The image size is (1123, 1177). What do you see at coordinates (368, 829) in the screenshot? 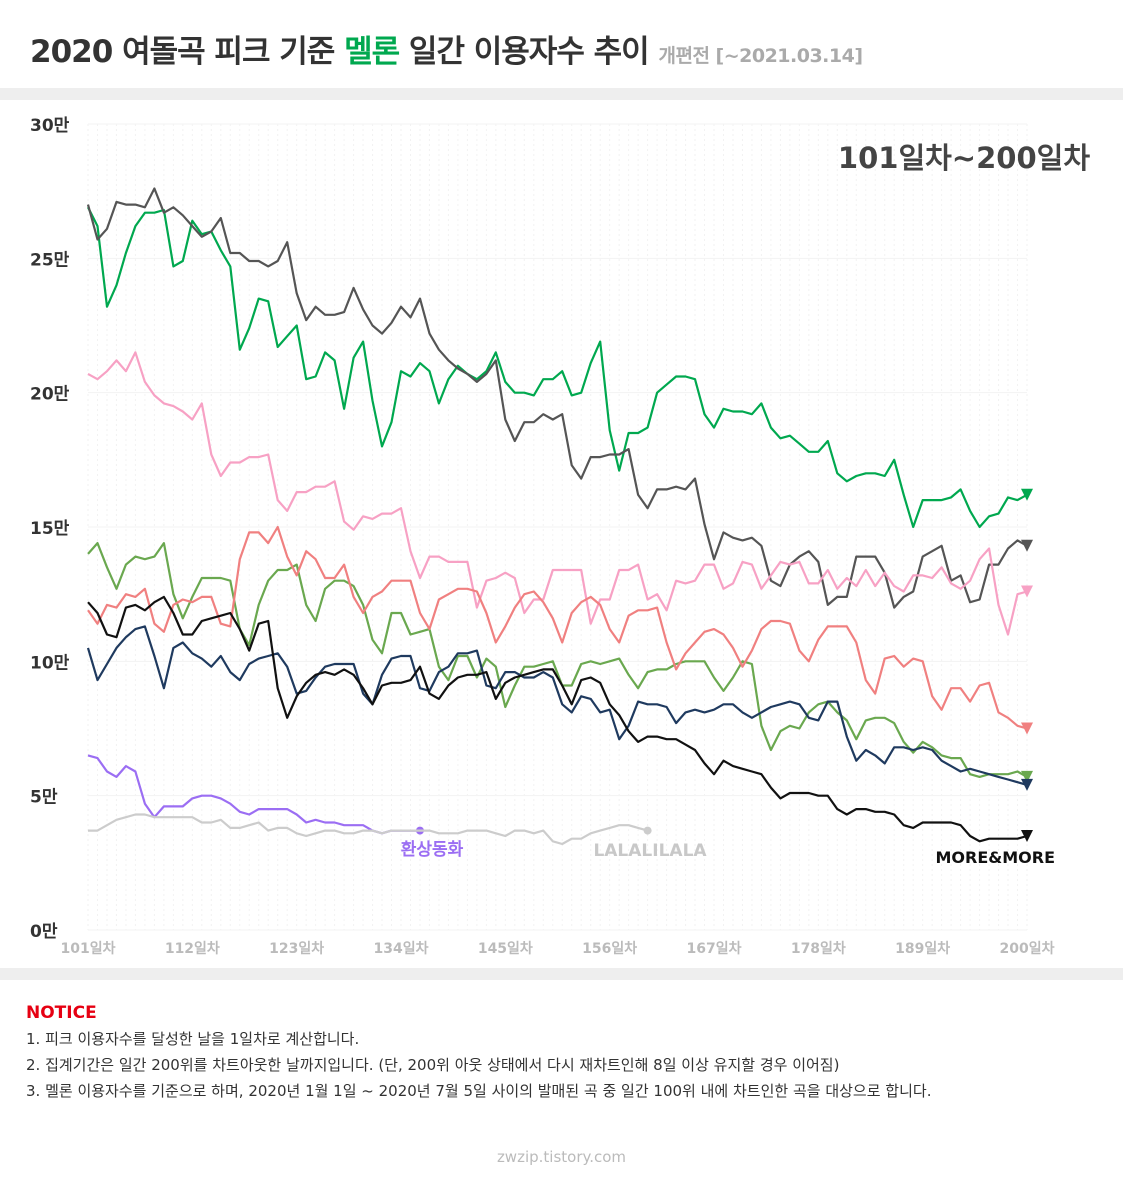
I see `series-line-LALALILALA` at bounding box center [368, 829].